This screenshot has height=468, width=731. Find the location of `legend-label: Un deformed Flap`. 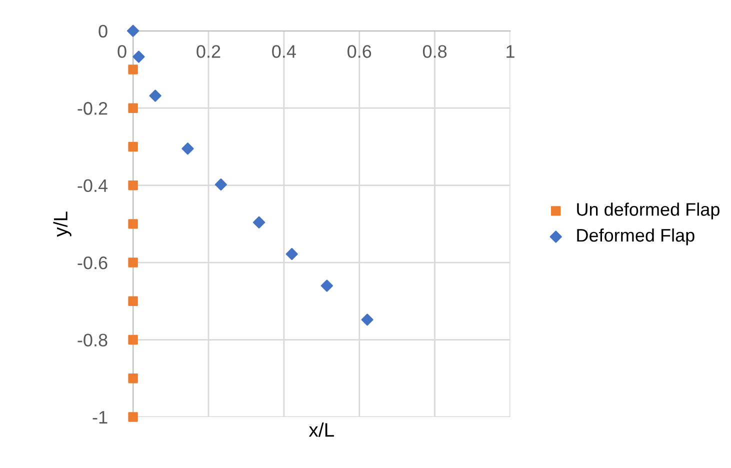

legend-label: Un deformed Flap is located at coordinates (648, 211).